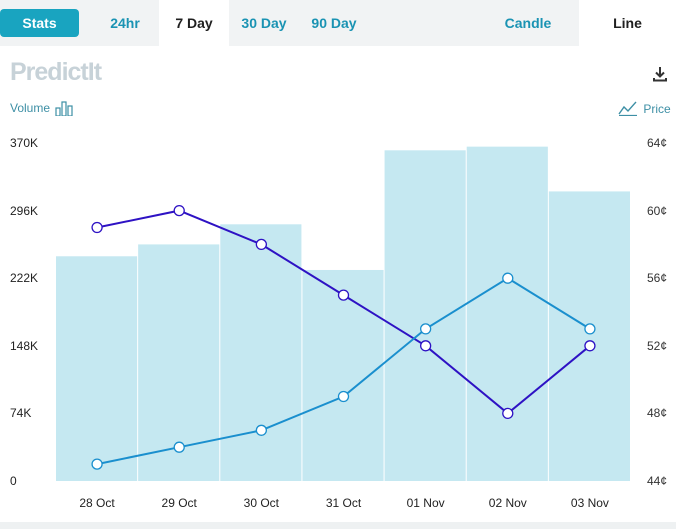  Describe the element at coordinates (343, 503) in the screenshot. I see `x-axis-tick-label: 31 Oct` at that location.